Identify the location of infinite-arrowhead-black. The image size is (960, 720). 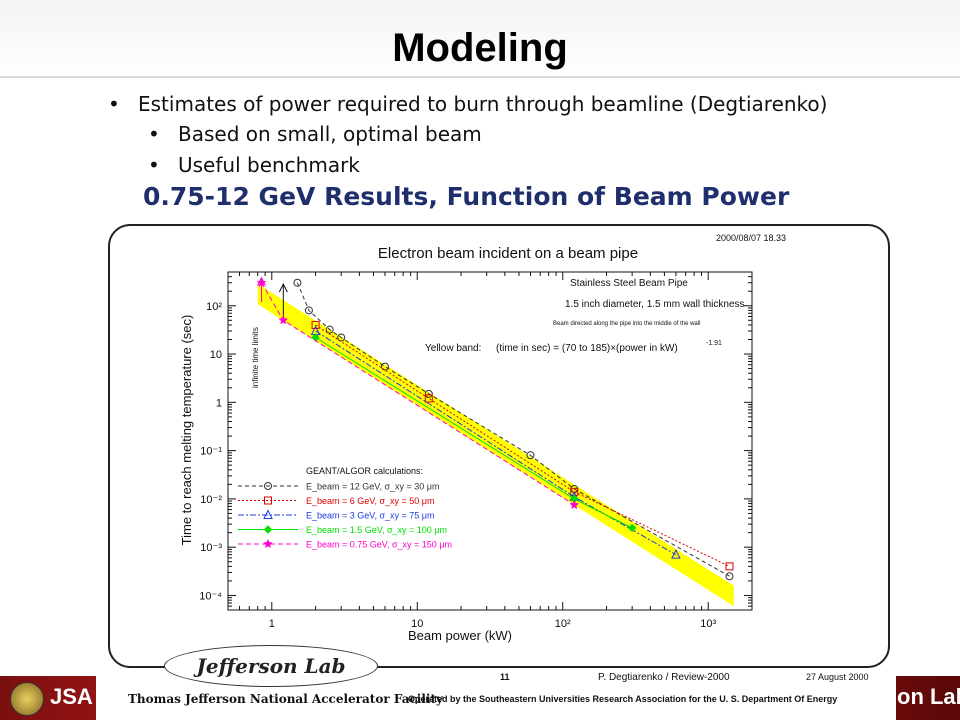
(283, 288).